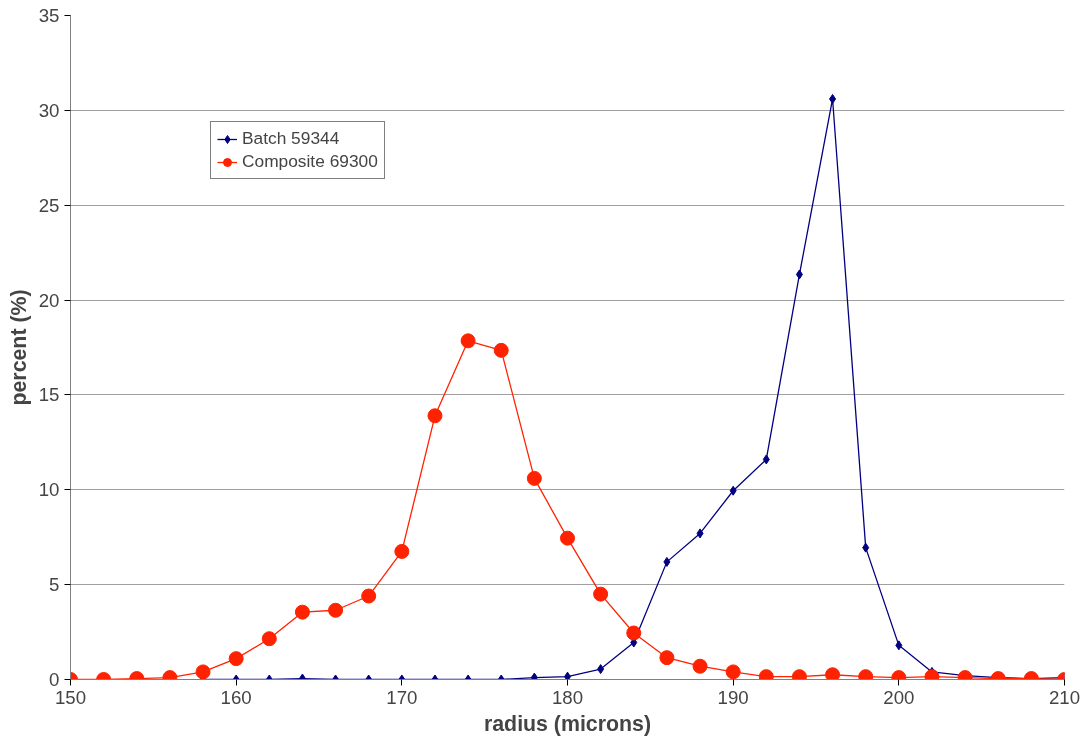 The image size is (1084, 738). Describe the element at coordinates (49, 110) in the screenshot. I see `y-tick-label: 30` at that location.